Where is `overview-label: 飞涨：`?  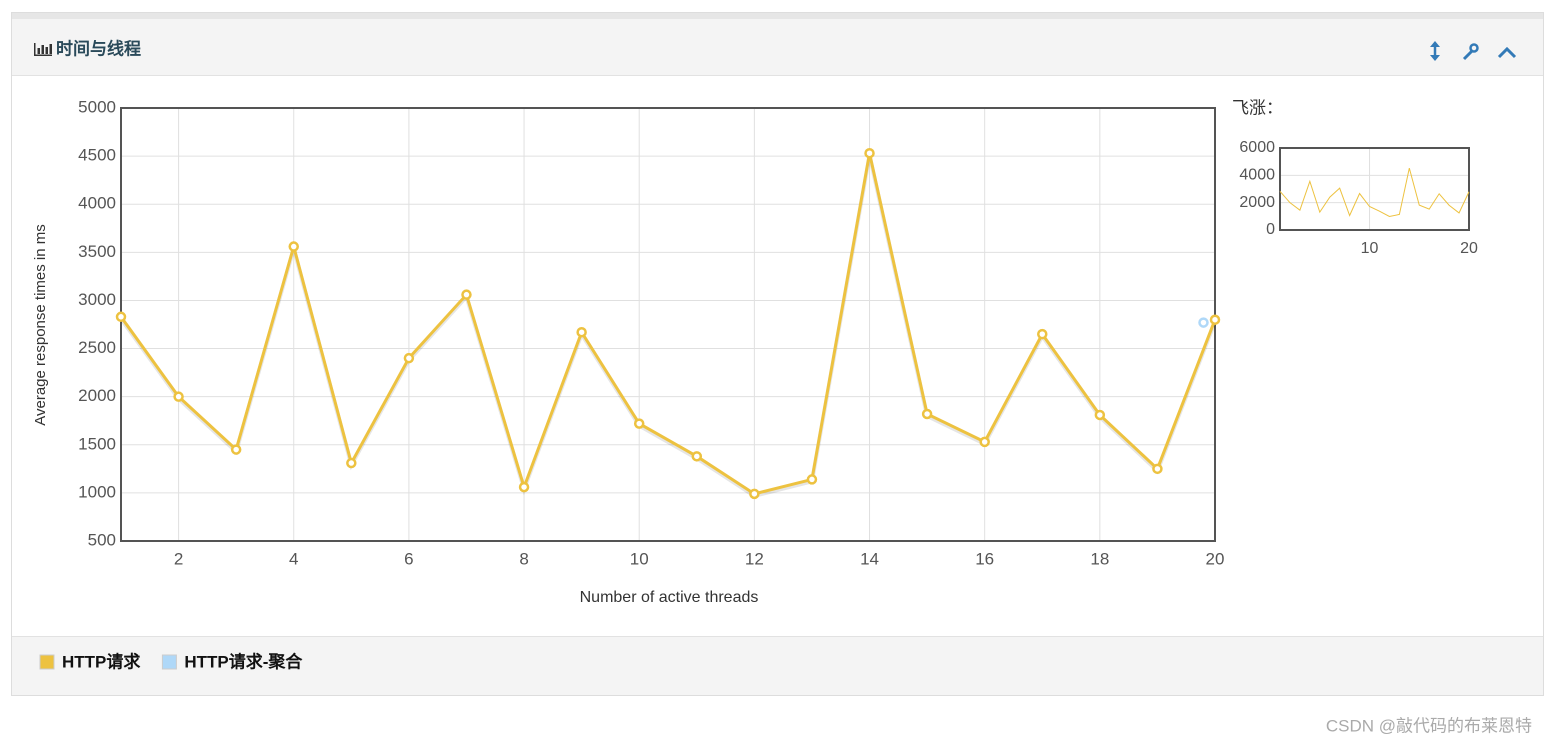
overview-label: 飞涨： is located at coordinates (1257, 107).